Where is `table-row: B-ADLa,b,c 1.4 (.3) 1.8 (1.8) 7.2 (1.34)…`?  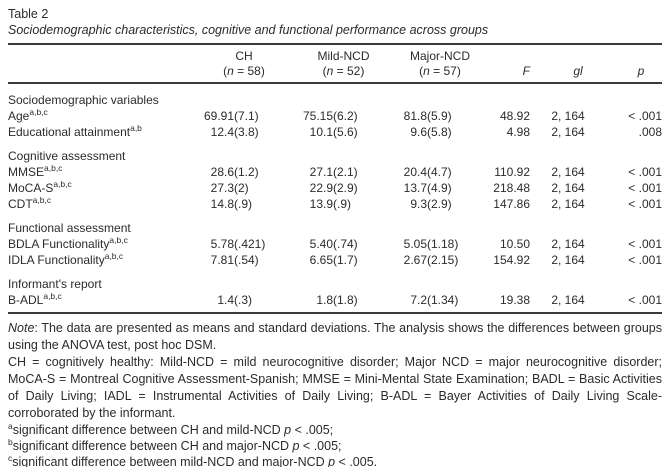 table-row: B-ADLa,b,c 1.4 (.3) 1.8 (1.8) 7.2 (1.34)… is located at coordinates (335, 302).